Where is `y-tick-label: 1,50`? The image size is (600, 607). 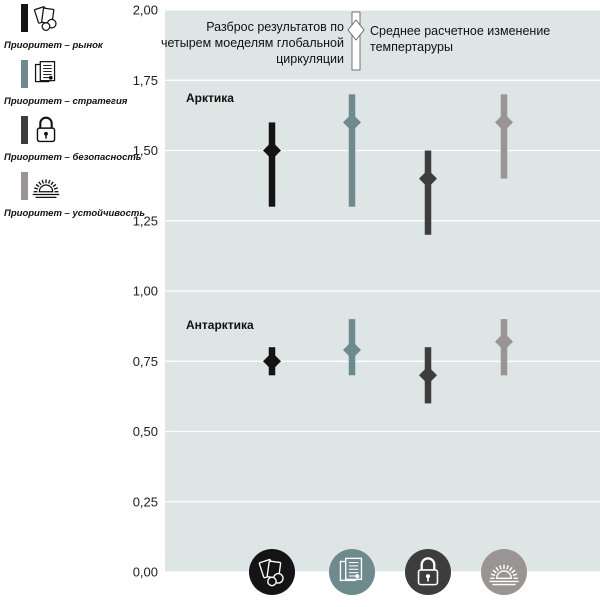
y-tick-label: 1,50 is located at coordinates (145, 150).